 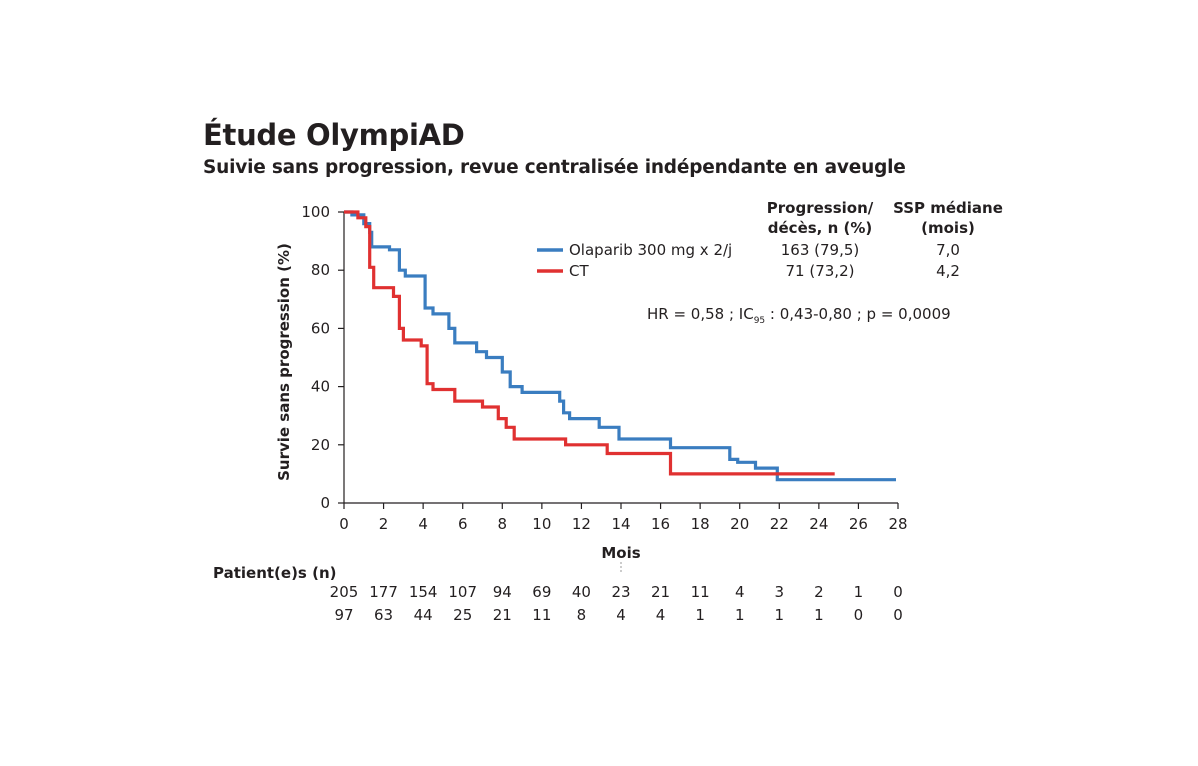 What do you see at coordinates (948, 271) in the screenshot?
I see `legend-median: 4,2` at bounding box center [948, 271].